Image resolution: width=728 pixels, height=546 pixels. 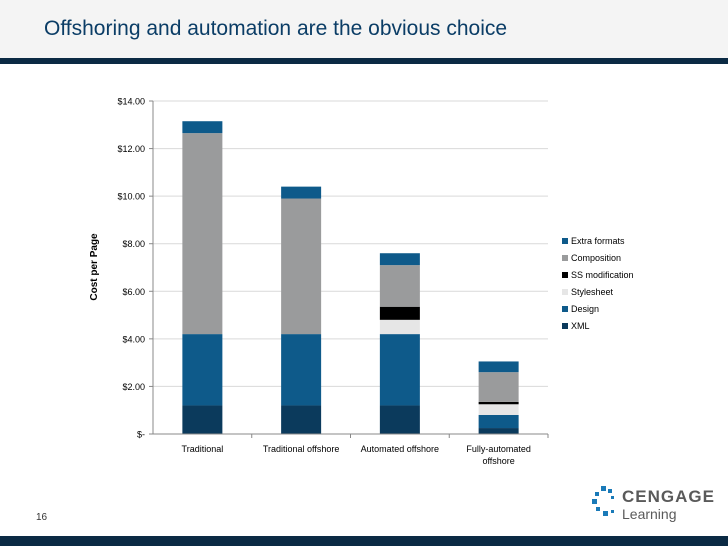 I want to click on title-rule, so click(x=364, y=61).